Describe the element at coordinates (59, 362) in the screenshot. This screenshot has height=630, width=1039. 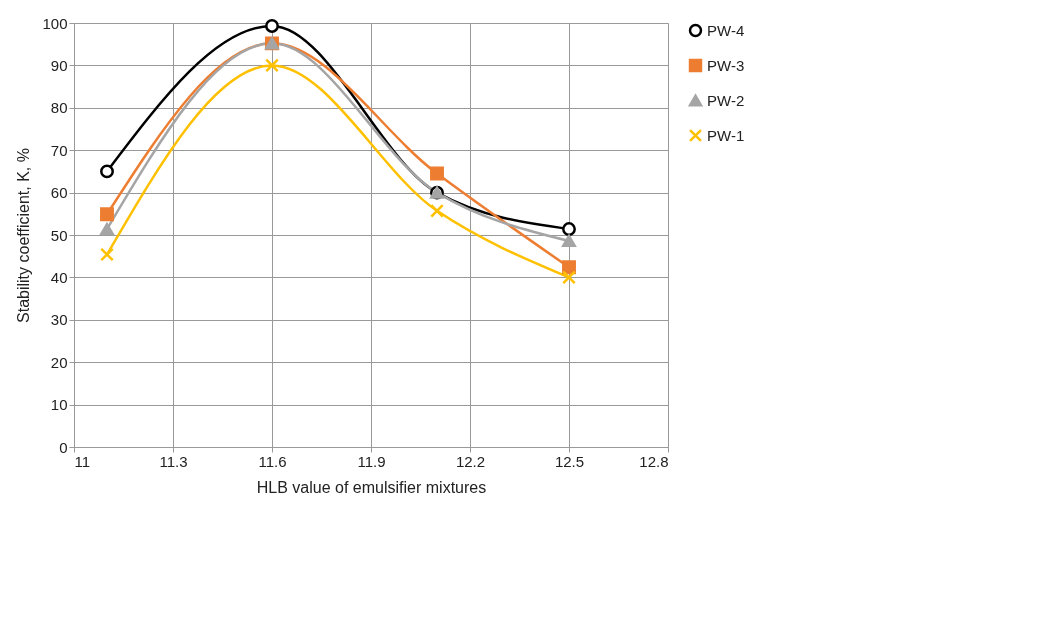
I see `y-tick-label: 20` at that location.